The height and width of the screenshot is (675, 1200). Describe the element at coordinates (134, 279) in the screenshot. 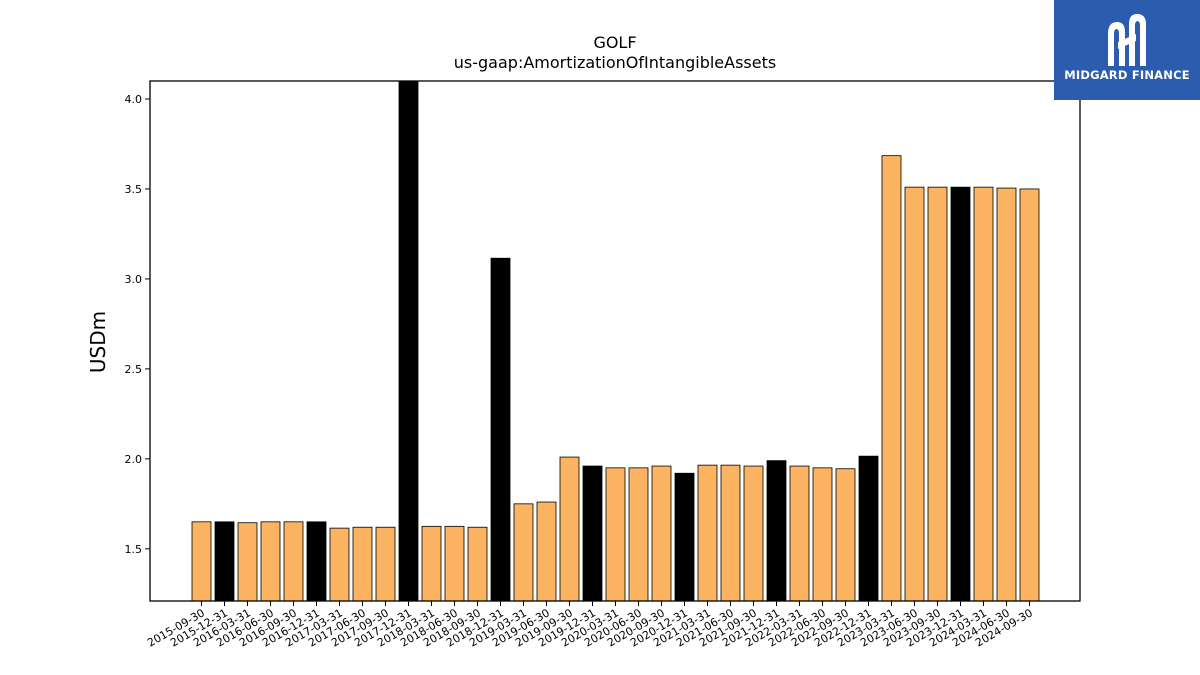

I see `y-tick-label: 3.0` at that location.